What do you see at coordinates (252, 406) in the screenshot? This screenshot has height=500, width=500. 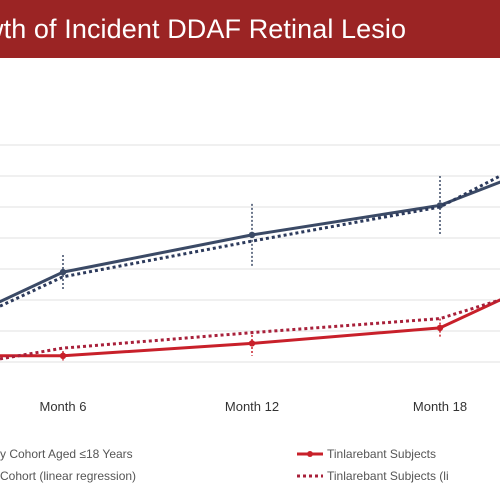 I see `x-tick-label: Month 12` at bounding box center [252, 406].